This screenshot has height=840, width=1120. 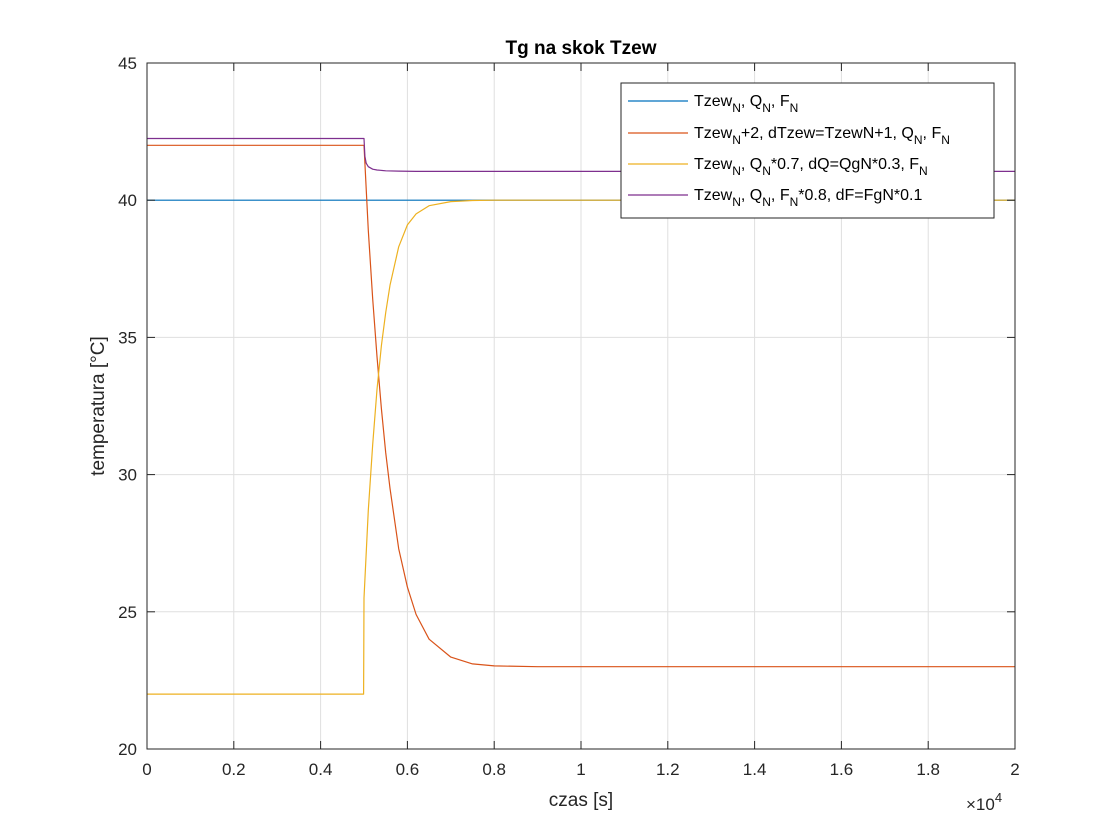 I want to click on legend-entry-2: TzewN+2, dTzew=TzewN+1, QN, FN, so click(x=822, y=136).